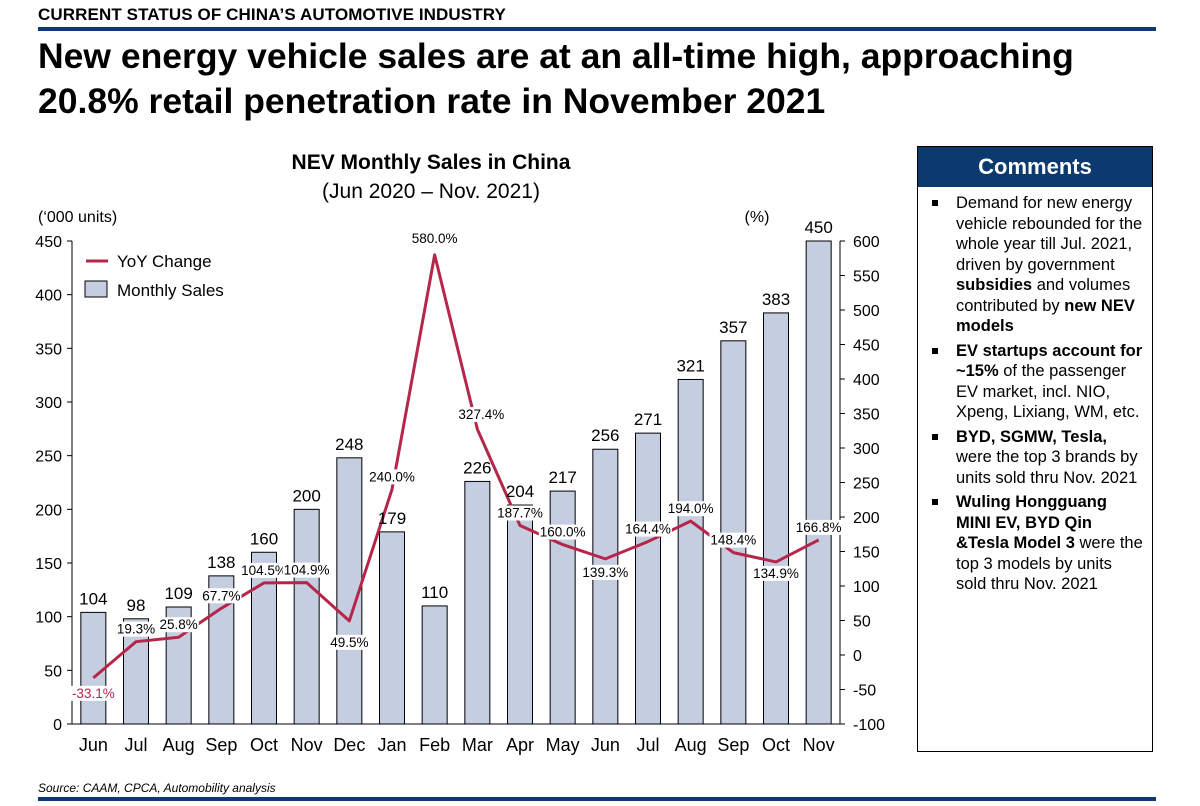 The width and height of the screenshot is (1200, 806). What do you see at coordinates (434, 592) in the screenshot?
I see `bar-value-label: 110` at bounding box center [434, 592].